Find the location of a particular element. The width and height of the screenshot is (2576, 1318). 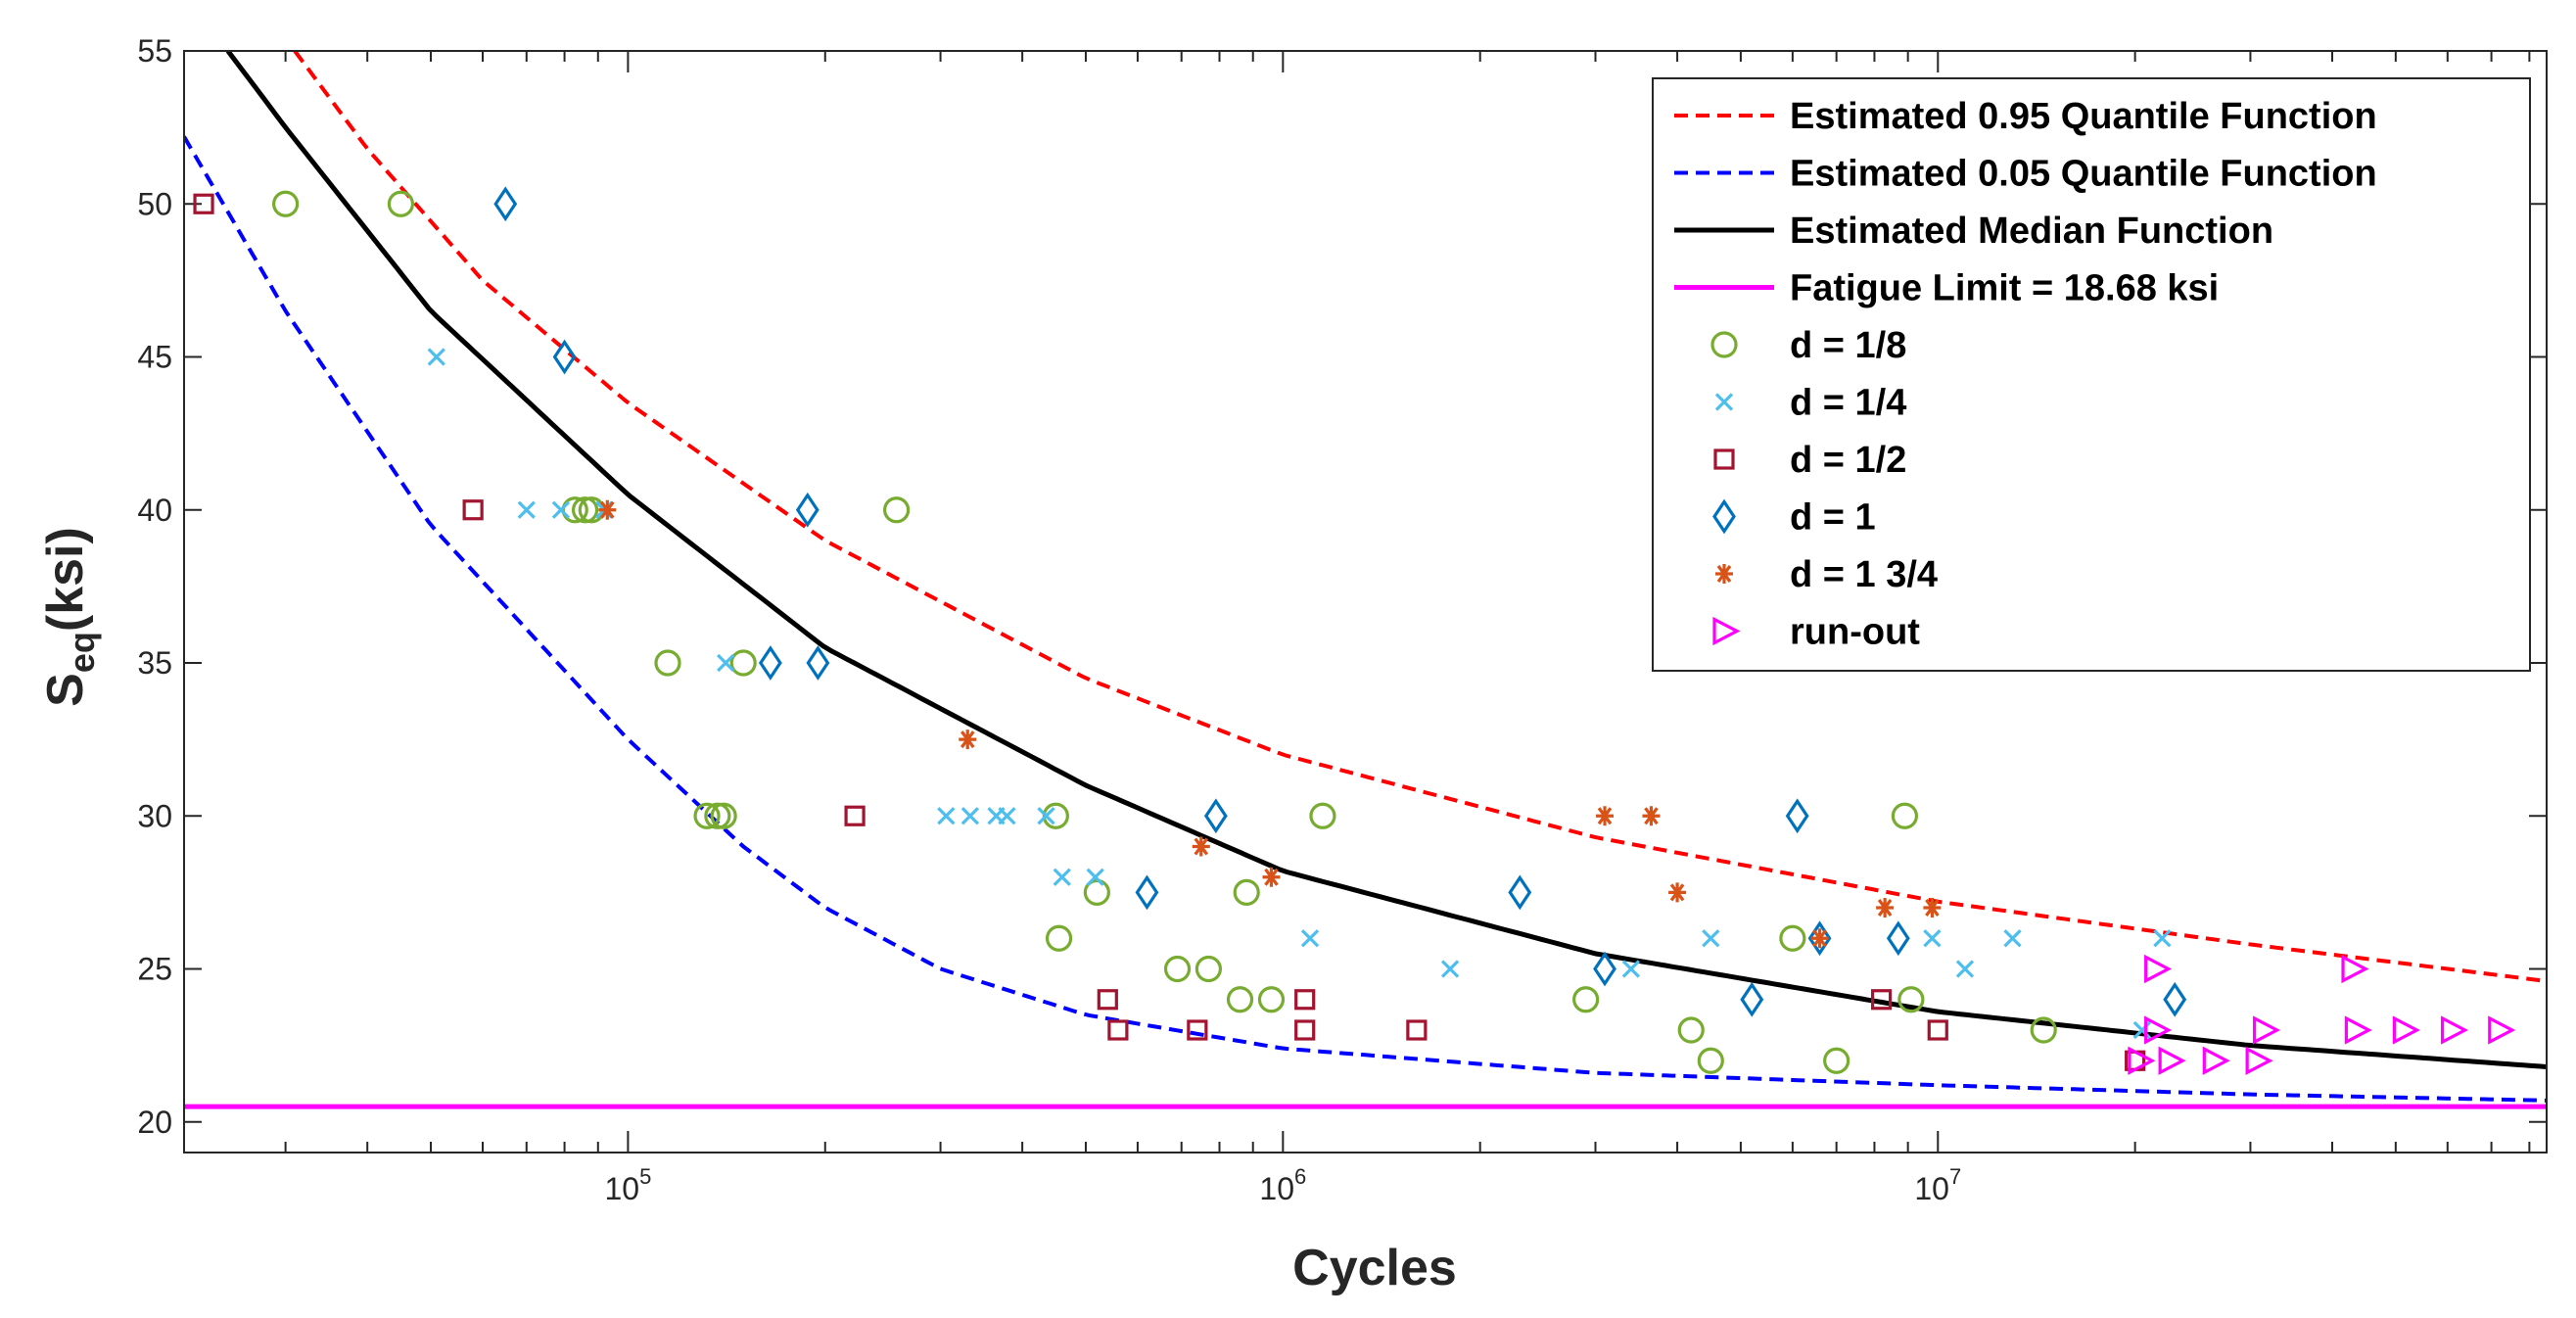

legend-label: Estimated 0.05 Quantile Function is located at coordinates (2083, 174).